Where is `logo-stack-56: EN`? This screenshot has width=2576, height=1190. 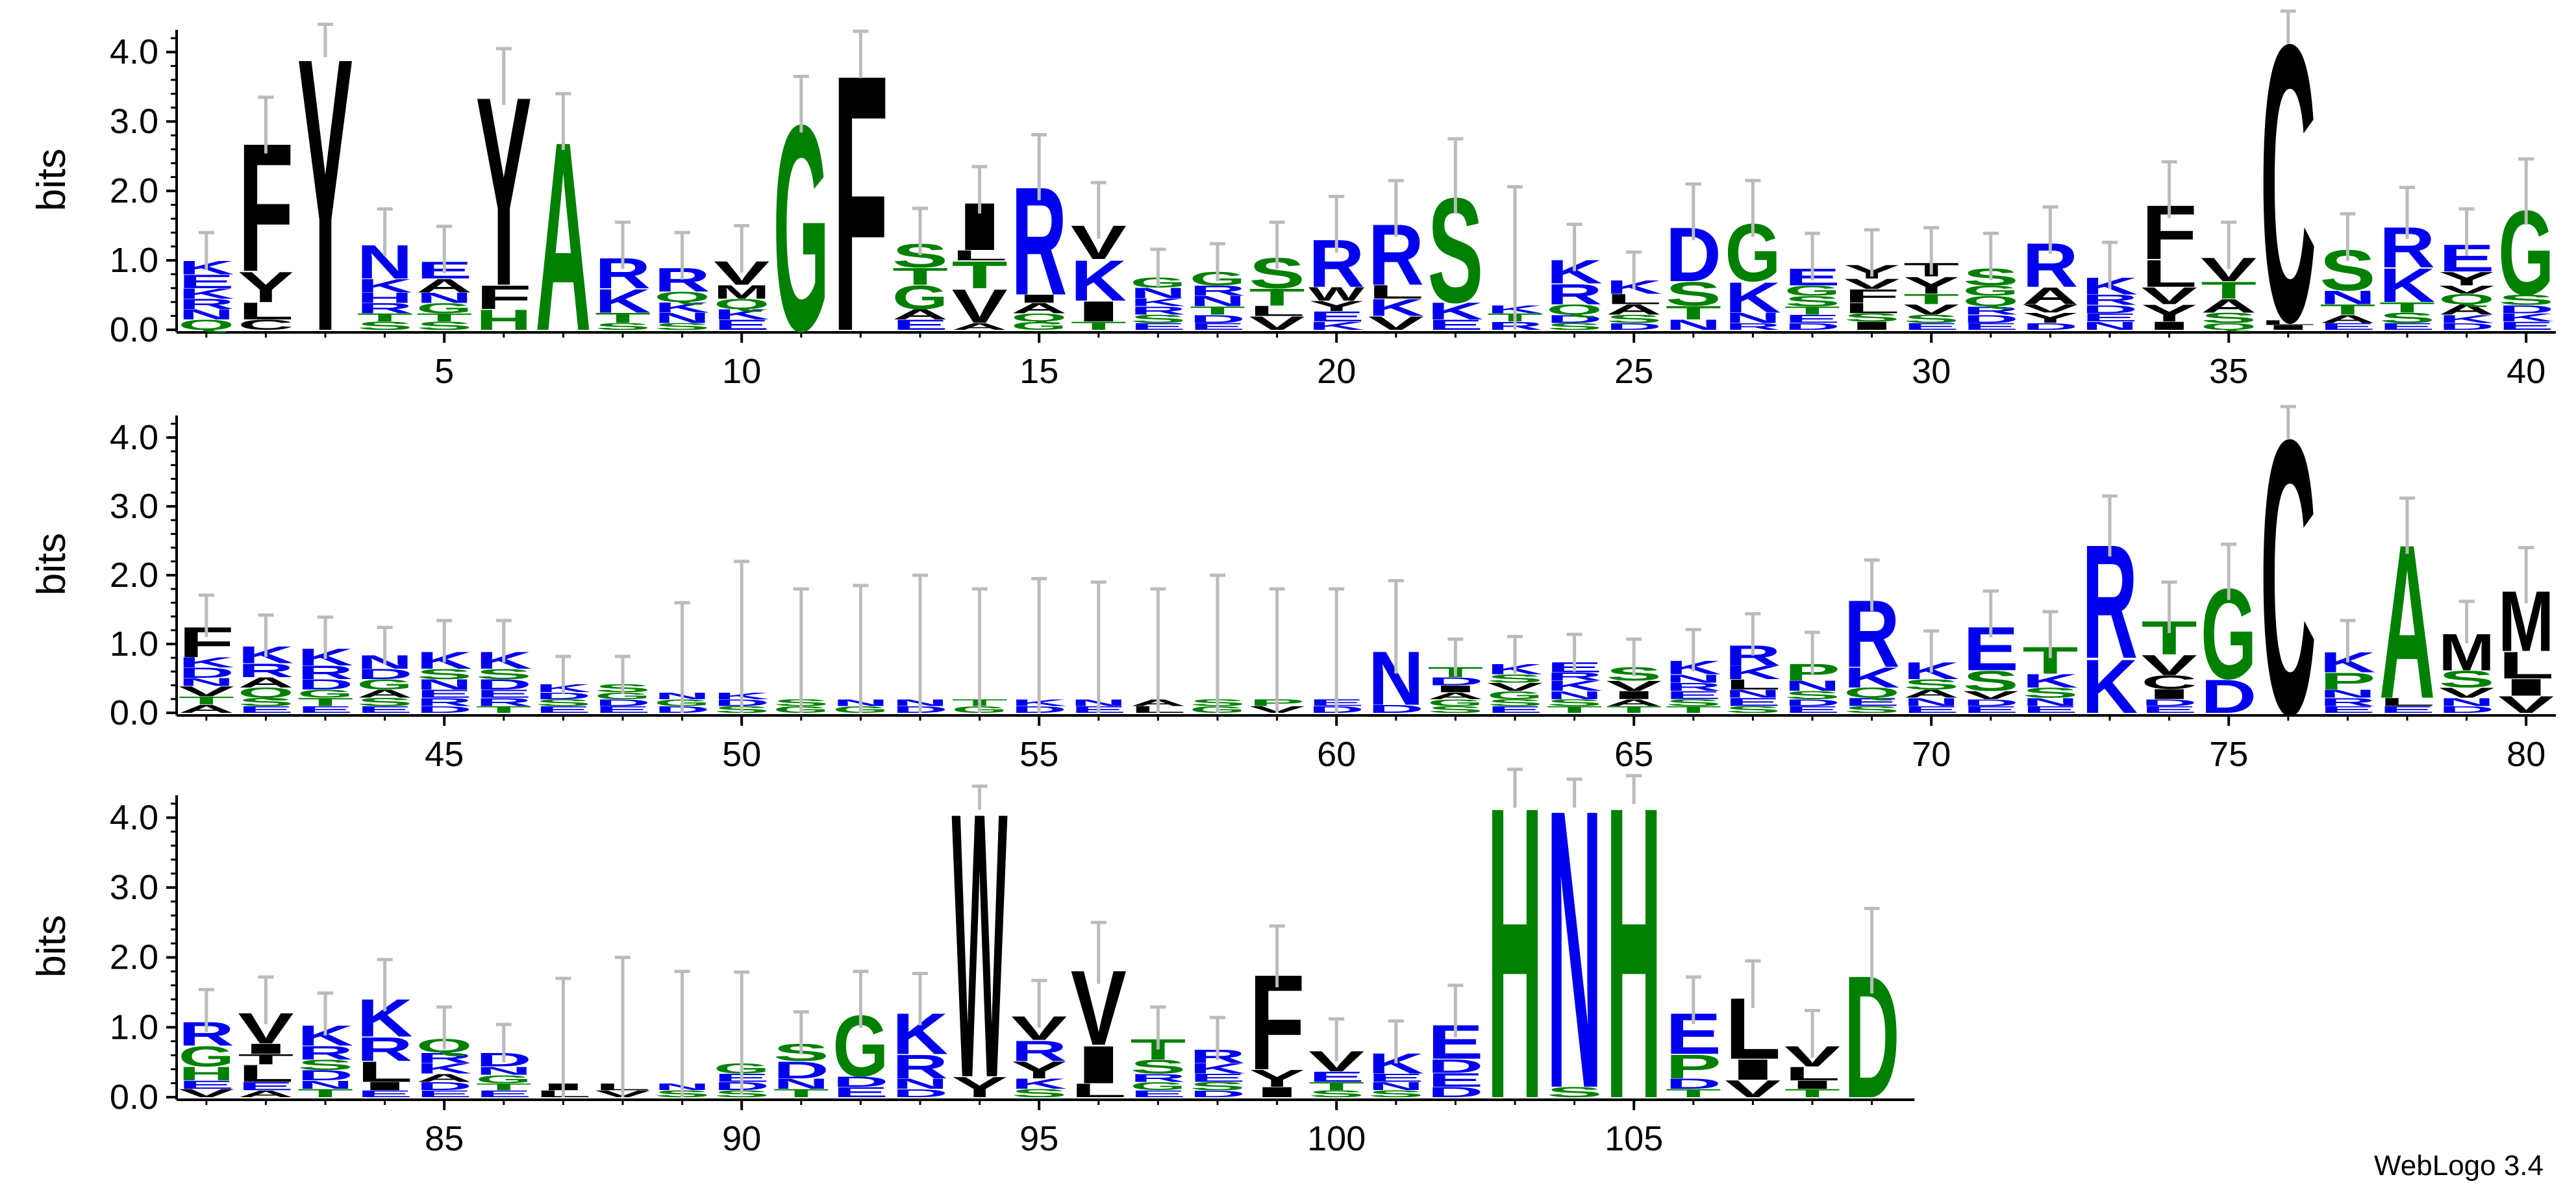
logo-stack-56: EN is located at coordinates (1099, 647).